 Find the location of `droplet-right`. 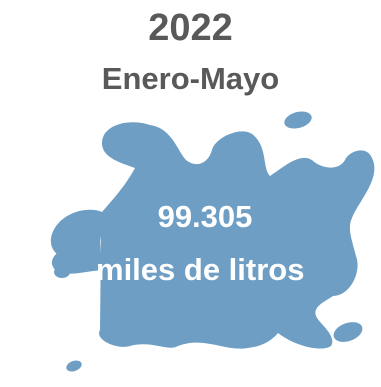

droplet-right is located at coordinates (348, 332).